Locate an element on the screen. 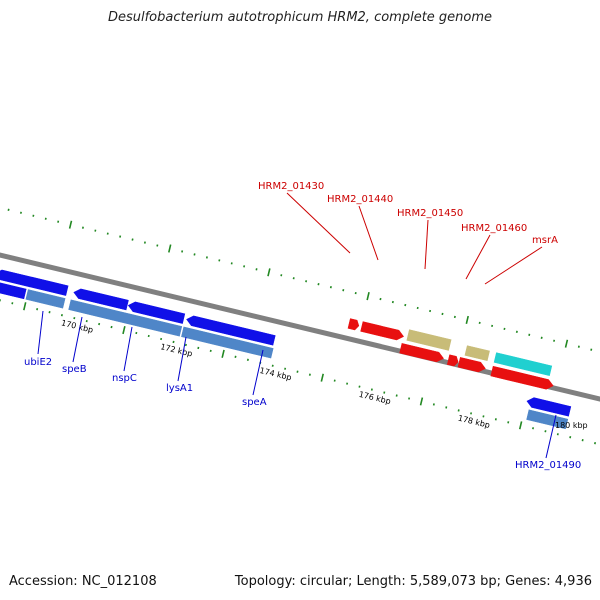 Image resolution: width=600 pixels, height=600 pixels. label-hrm2-01460: HRM2_01460 is located at coordinates (494, 228).